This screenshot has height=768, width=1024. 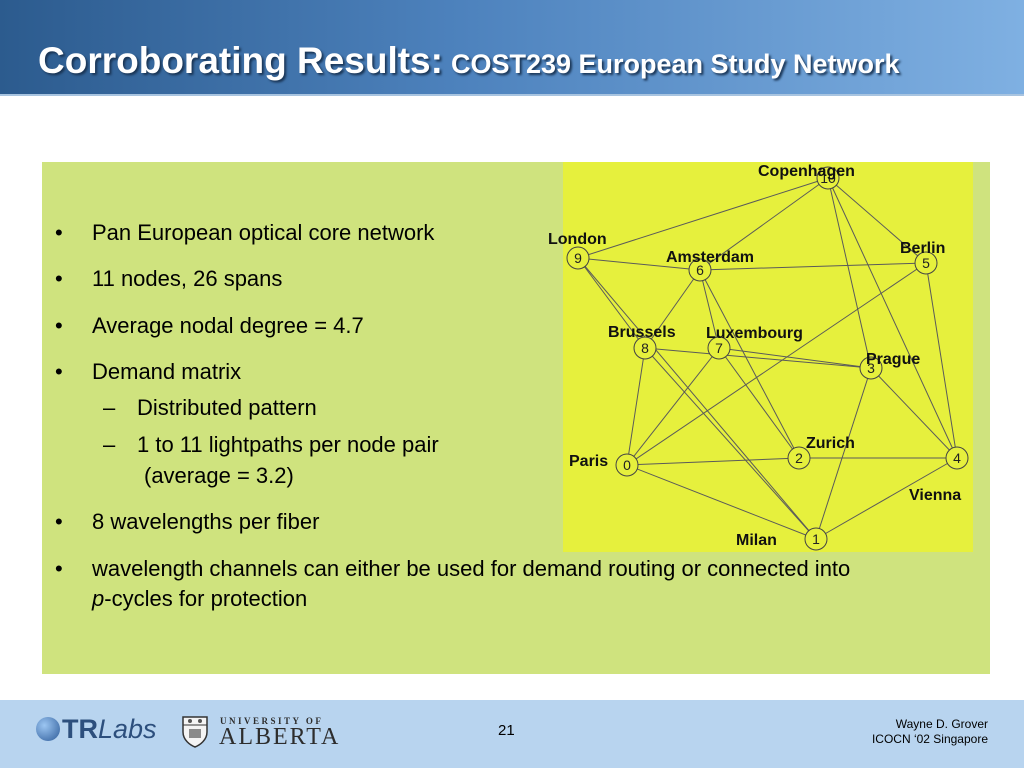 I want to click on alberta-text: ALBERTA, so click(x=280, y=737).